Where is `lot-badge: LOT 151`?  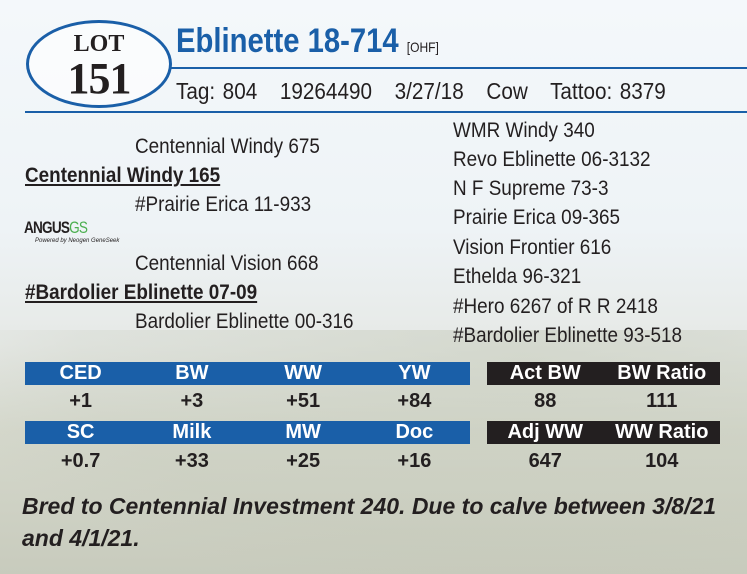
lot-badge: LOT 151 is located at coordinates (99, 64).